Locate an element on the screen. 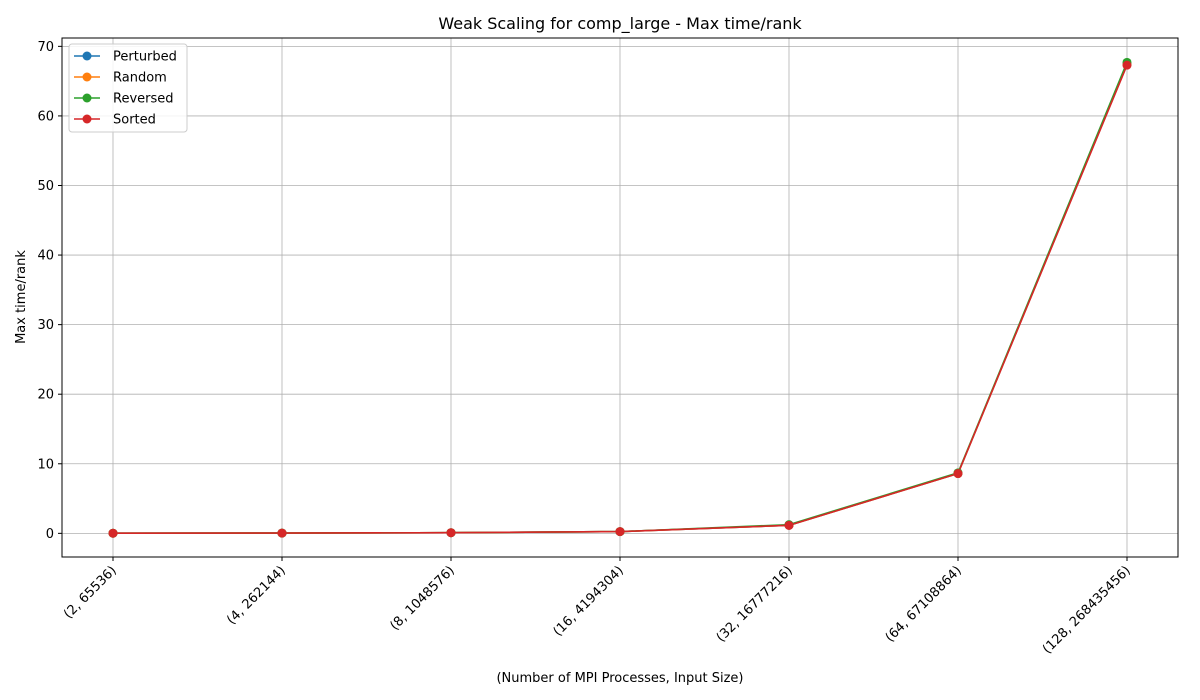 The height and width of the screenshot is (700, 1200). legend: Perturbed Random Reversed Sorted is located at coordinates (128, 88).